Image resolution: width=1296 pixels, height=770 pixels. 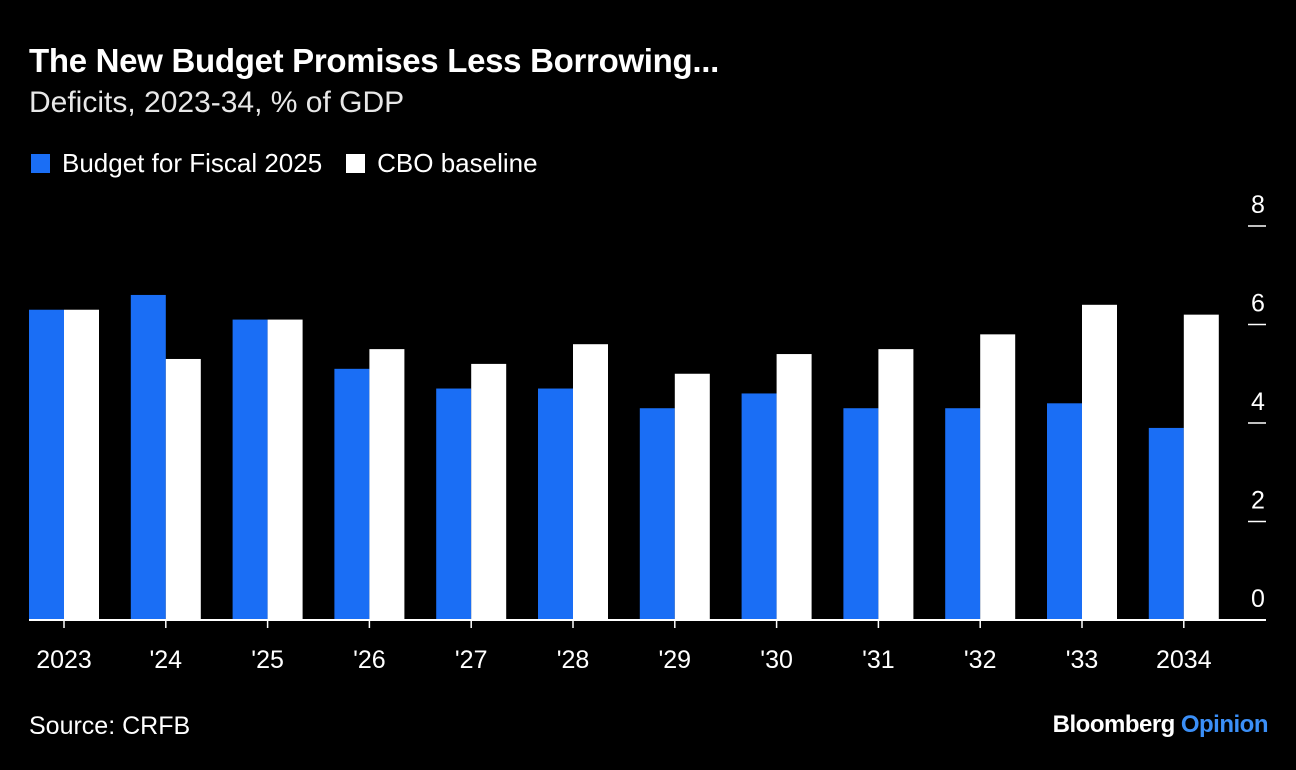 What do you see at coordinates (1258, 501) in the screenshot?
I see `y-tick-label-1: 2` at bounding box center [1258, 501].